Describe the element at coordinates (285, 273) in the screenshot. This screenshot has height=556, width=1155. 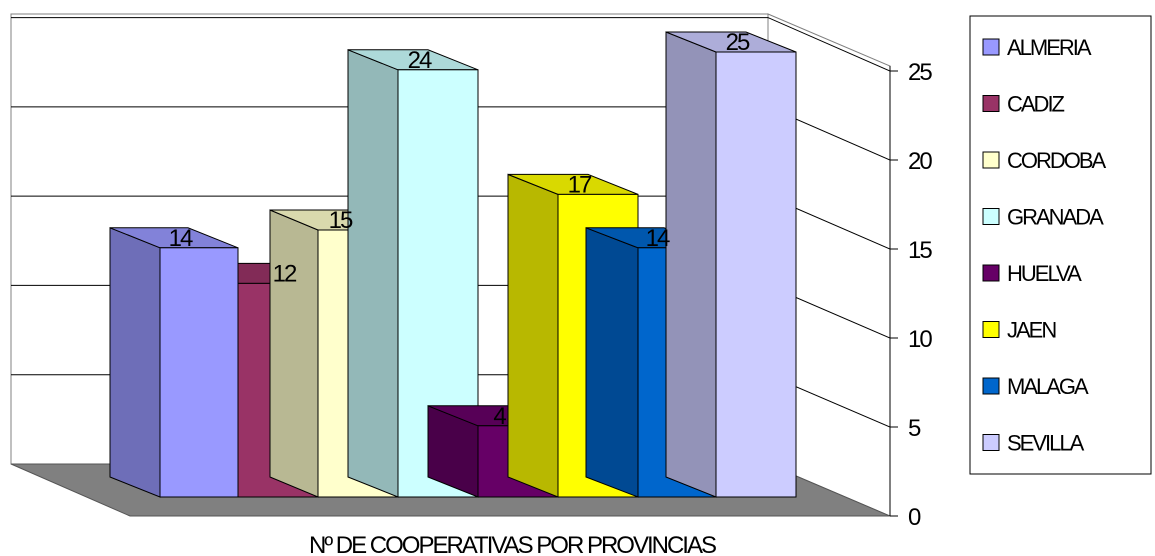
I see `data-label: 12` at that location.